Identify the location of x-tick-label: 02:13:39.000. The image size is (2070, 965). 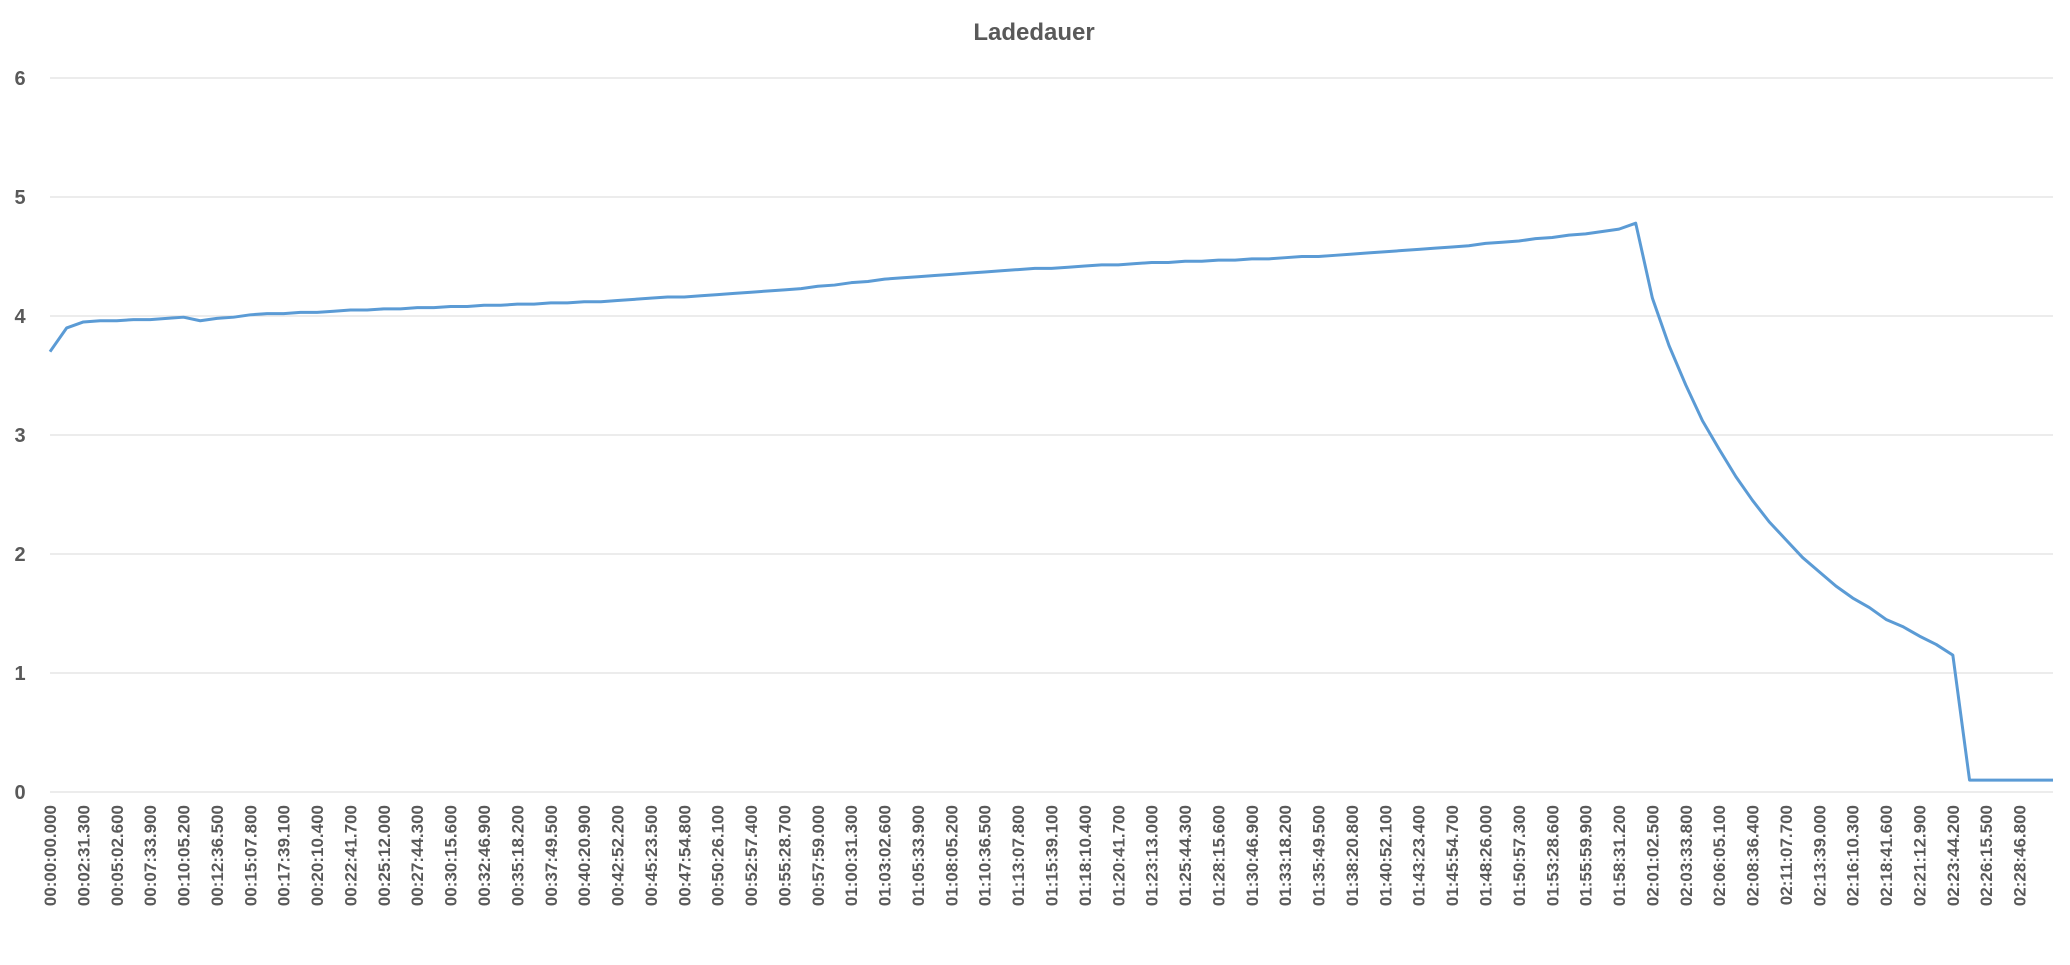
(1819, 855).